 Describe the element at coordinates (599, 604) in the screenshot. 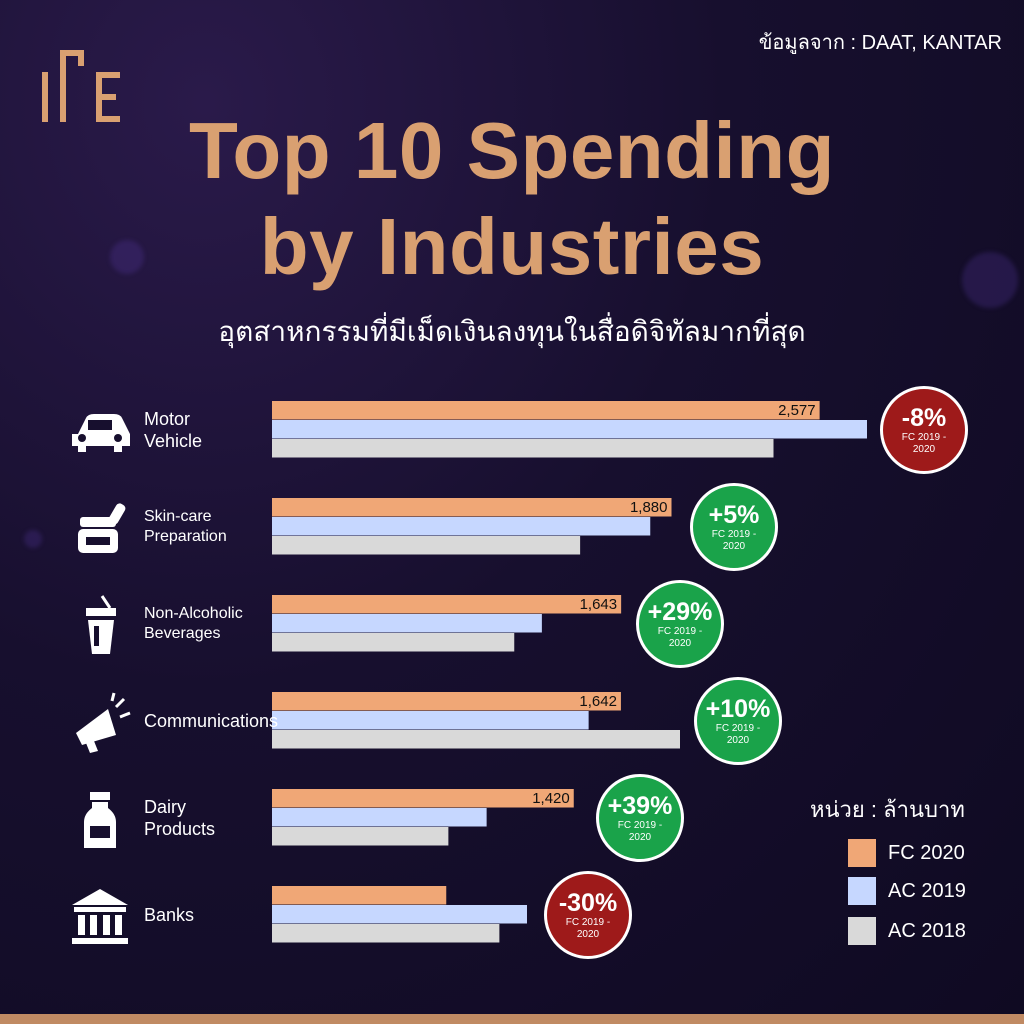

I see `bar-value-label: 1,643` at that location.